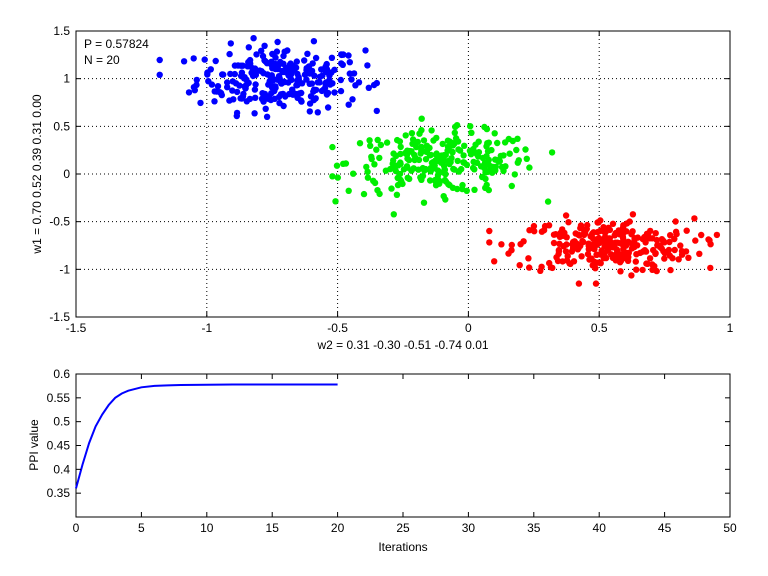 The width and height of the screenshot is (768, 576). What do you see at coordinates (468, 328) in the screenshot?
I see `x-tick-label: 0` at bounding box center [468, 328].